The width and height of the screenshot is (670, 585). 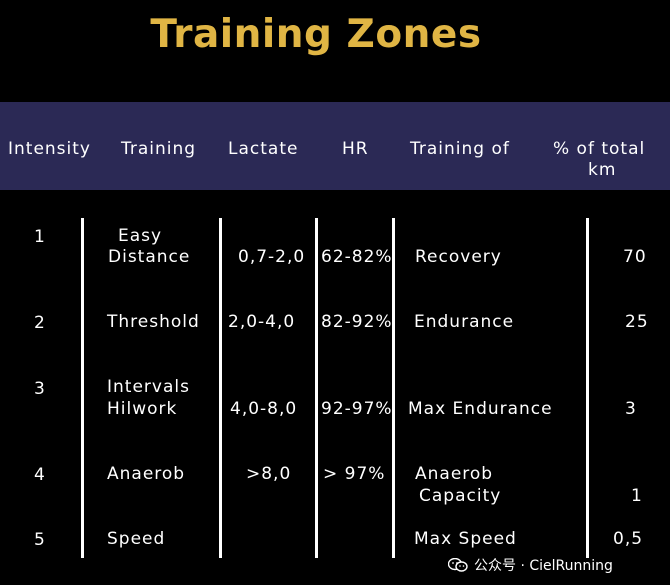 I want to click on row1-intensity: 1, so click(x=40, y=237).